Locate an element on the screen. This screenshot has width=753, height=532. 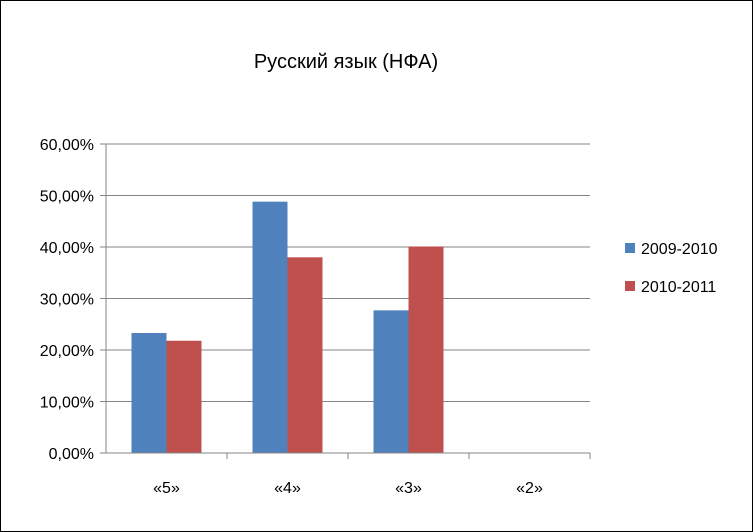
x-tick-label: «2» is located at coordinates (529, 488).